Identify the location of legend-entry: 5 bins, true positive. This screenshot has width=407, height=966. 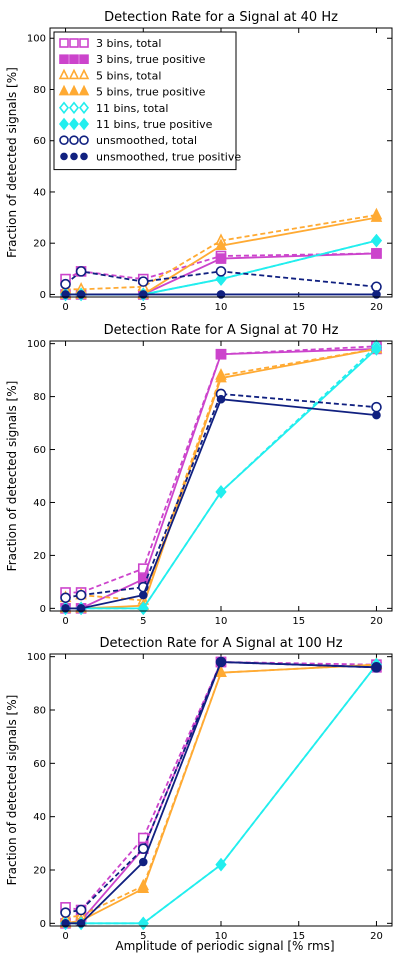
(132, 91).